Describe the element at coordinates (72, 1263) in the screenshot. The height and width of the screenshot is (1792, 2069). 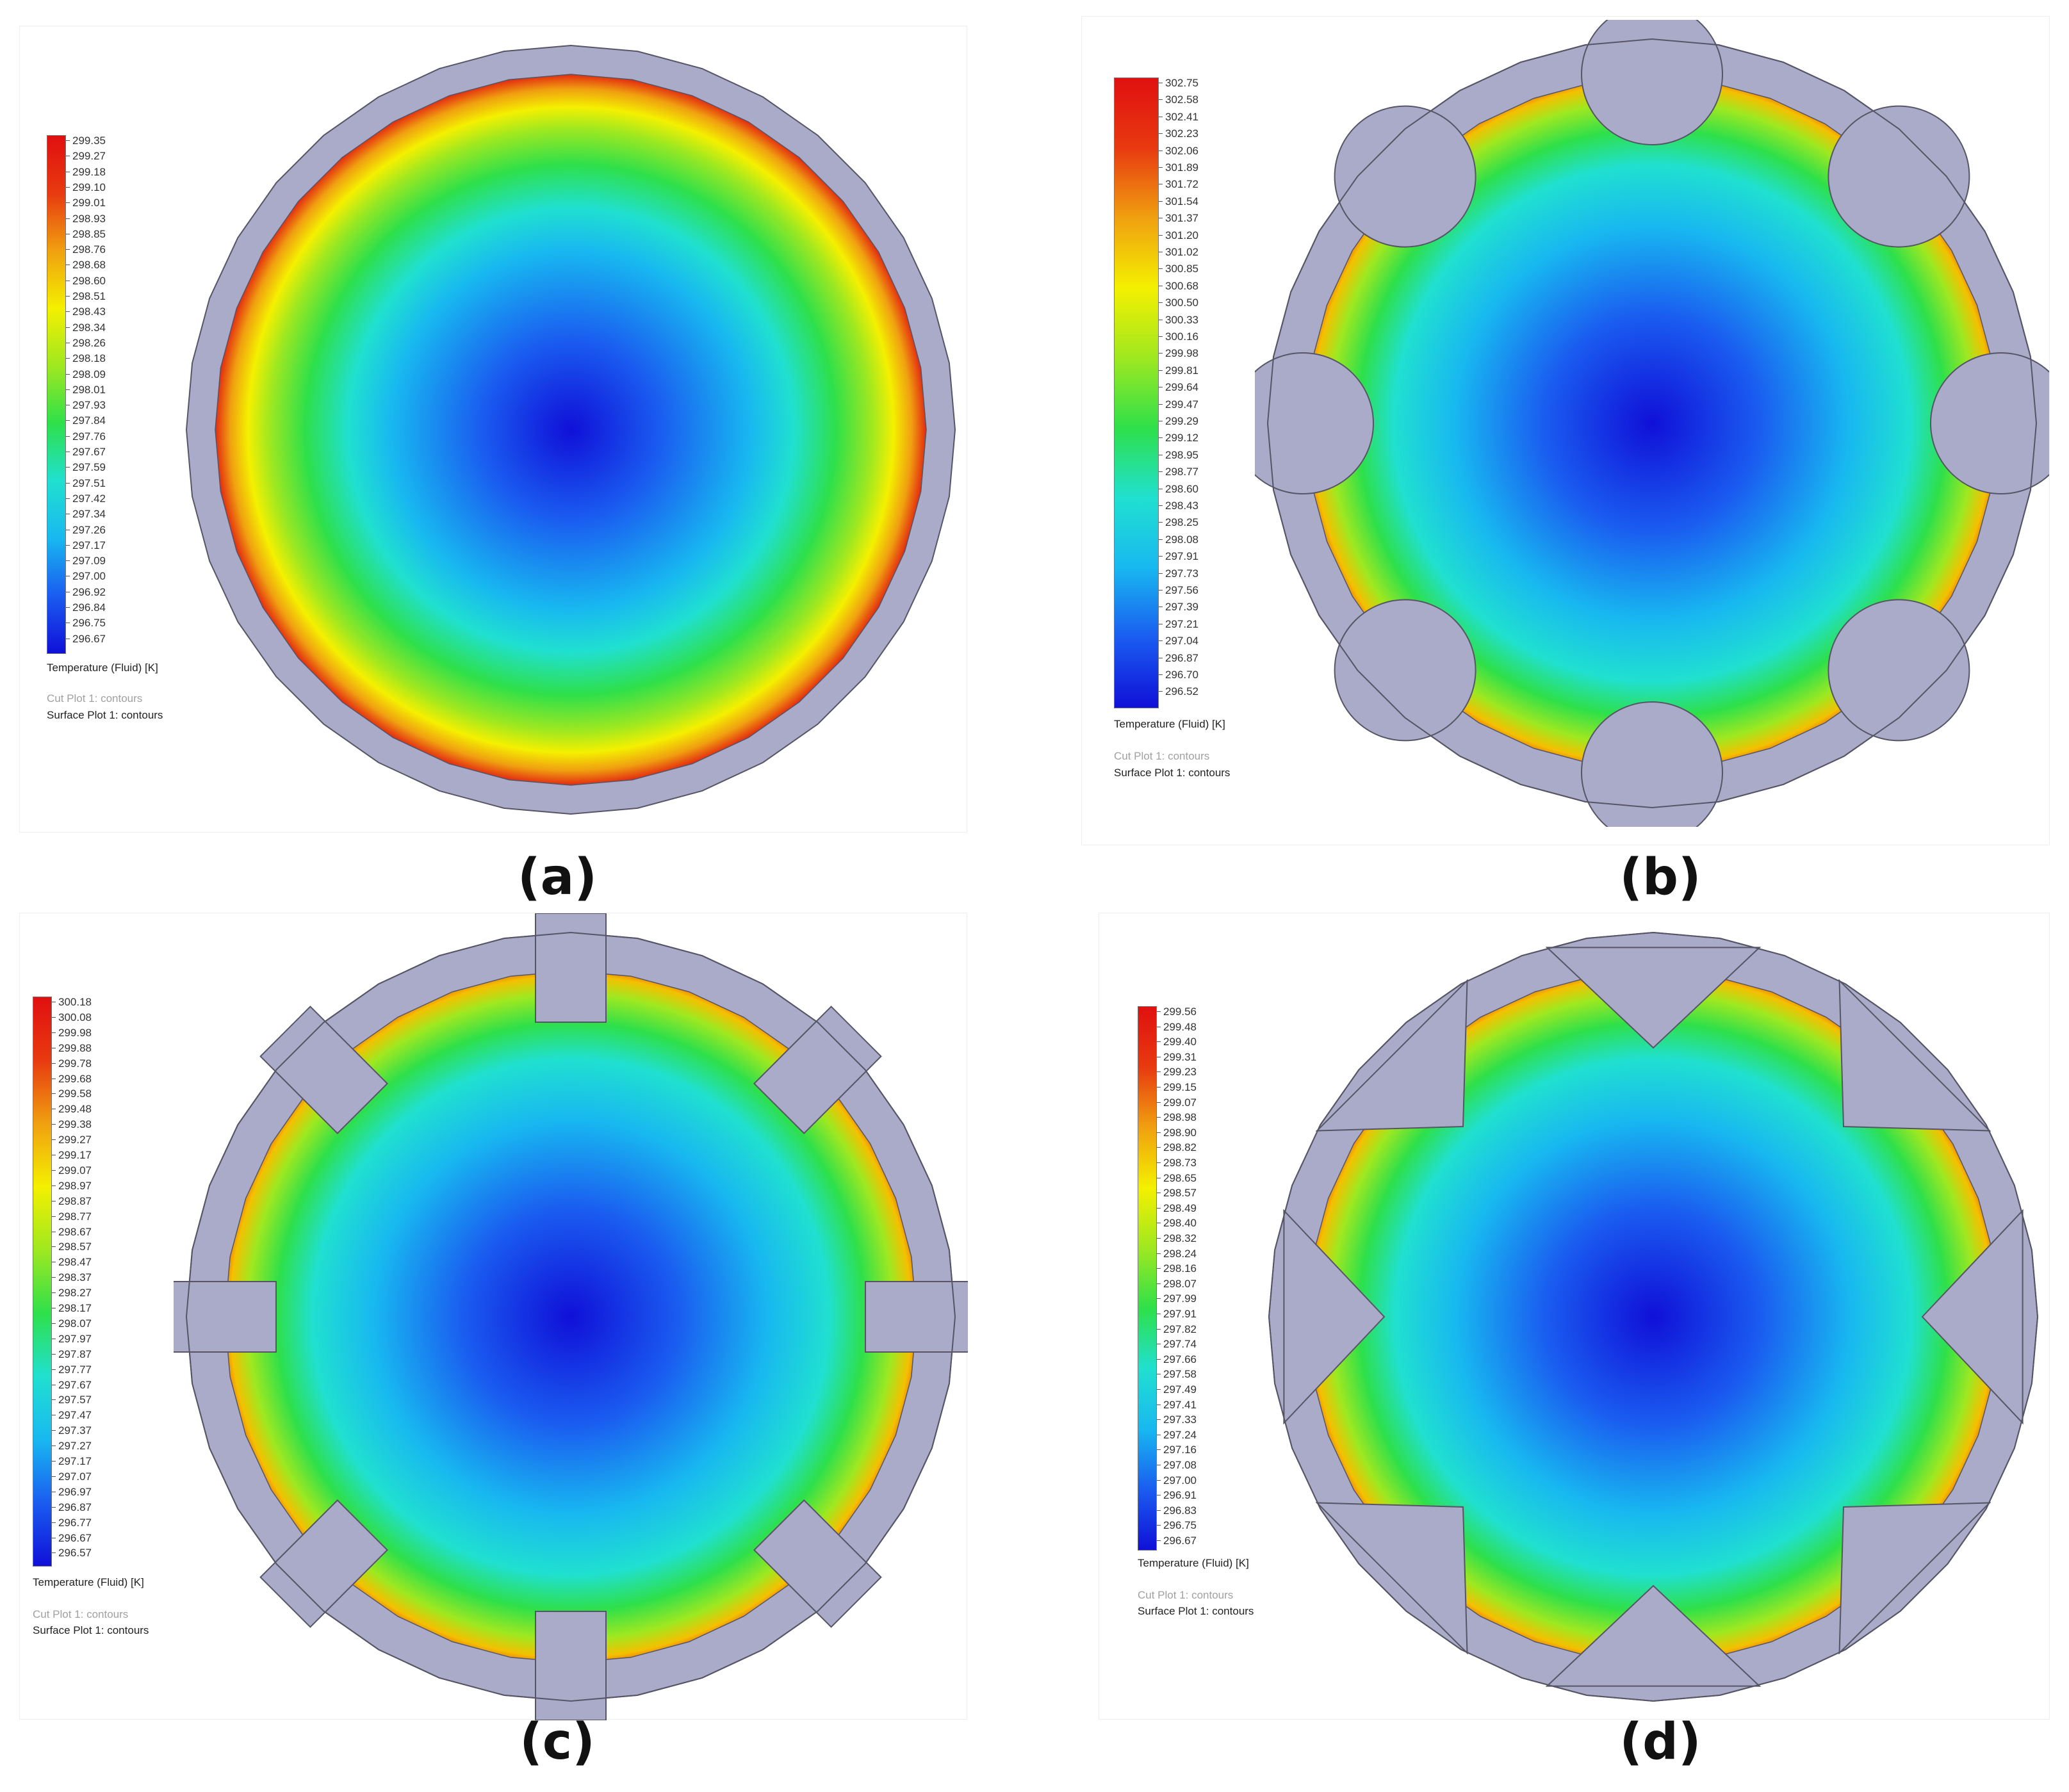
I see `legend-tick: 298.47` at that location.